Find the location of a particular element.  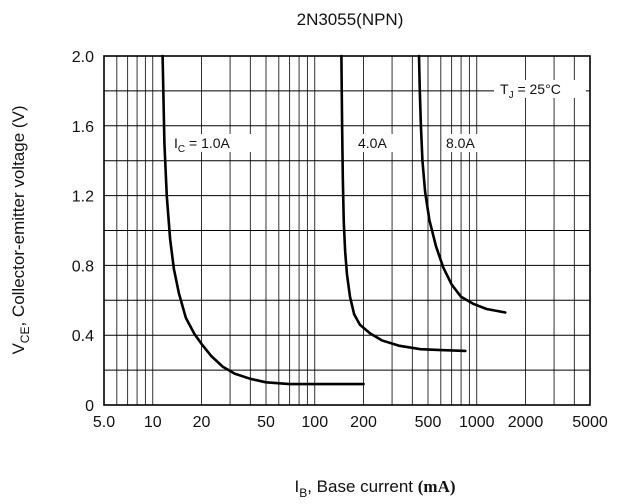

x-tick-label: 500 is located at coordinates (428, 422).